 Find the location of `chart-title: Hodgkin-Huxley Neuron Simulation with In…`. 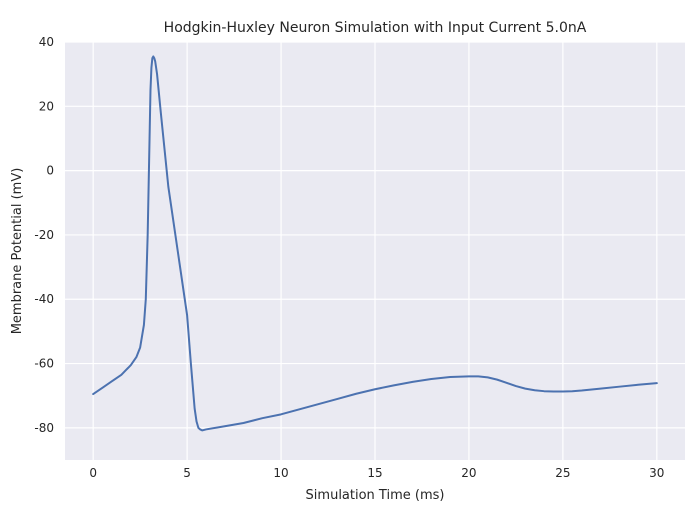

chart-title: Hodgkin-Huxley Neuron Simulation with In… is located at coordinates (375, 28).